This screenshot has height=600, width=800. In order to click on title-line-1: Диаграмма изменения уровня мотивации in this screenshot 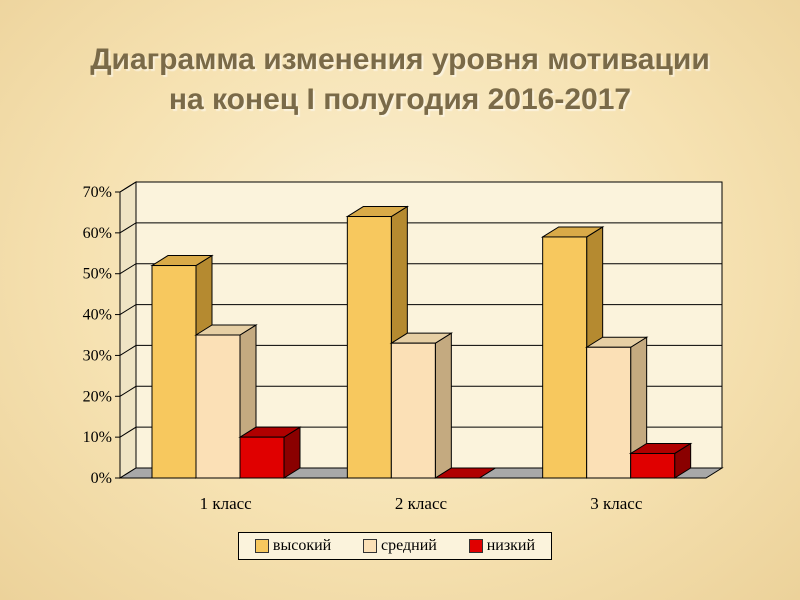, I will do `click(400, 59)`.